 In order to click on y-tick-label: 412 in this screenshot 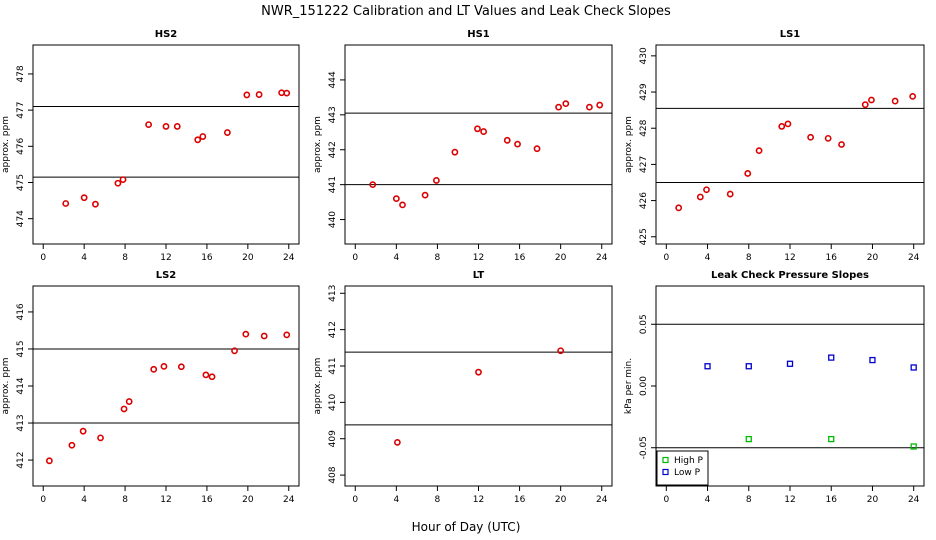, I will do `click(333, 329)`.